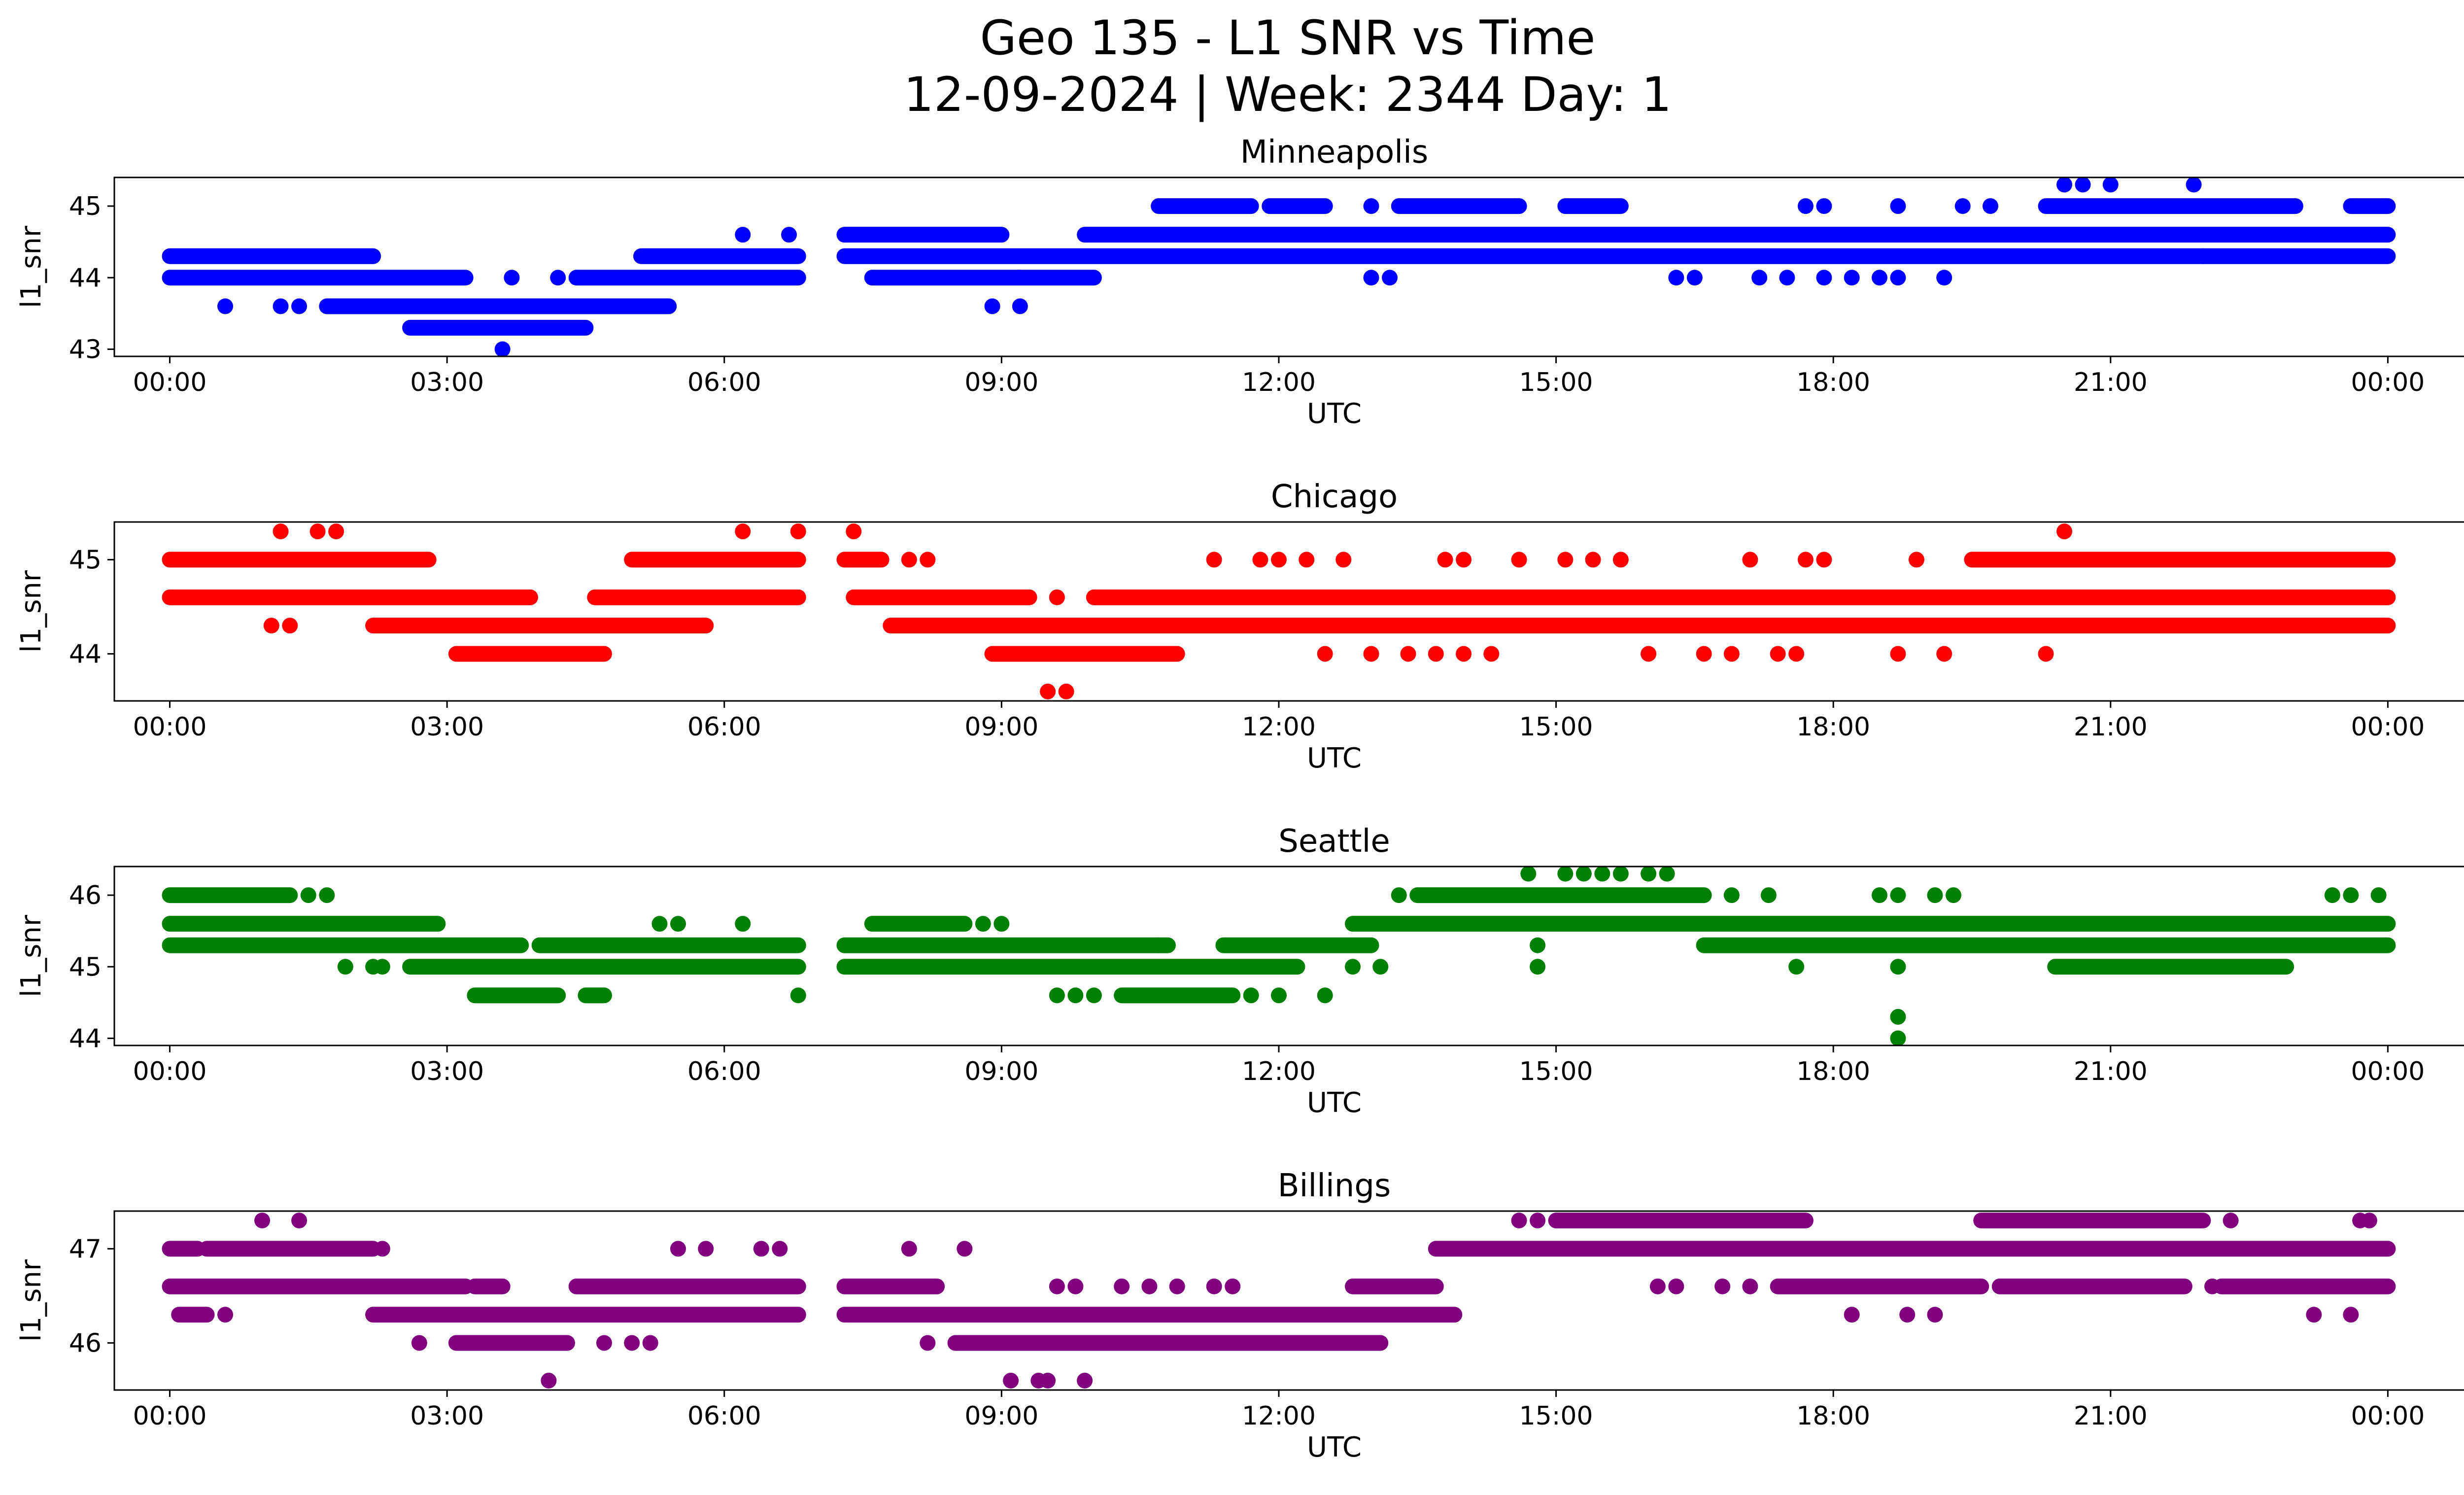 This screenshot has height=1495, width=2464. Describe the element at coordinates (1001, 382) in the screenshot. I see `x-tick-label: 09:00` at that location.